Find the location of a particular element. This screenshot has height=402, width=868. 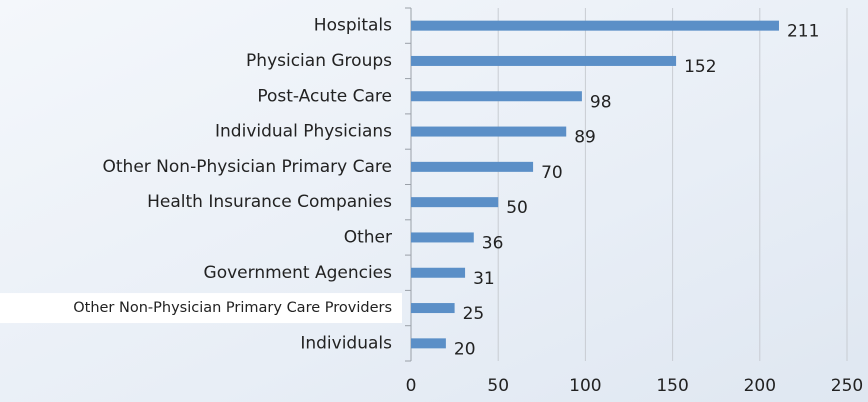

value-label: 152 is located at coordinates (700, 67).